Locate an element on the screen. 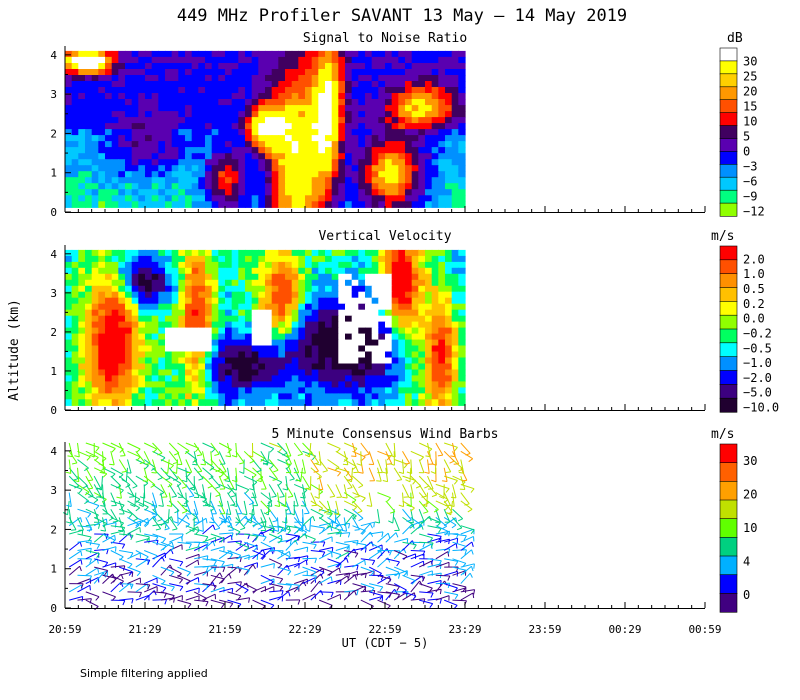 Image resolution: width=800 pixels, height=700 pixels. colorbar-label: 1.0 is located at coordinates (754, 274).